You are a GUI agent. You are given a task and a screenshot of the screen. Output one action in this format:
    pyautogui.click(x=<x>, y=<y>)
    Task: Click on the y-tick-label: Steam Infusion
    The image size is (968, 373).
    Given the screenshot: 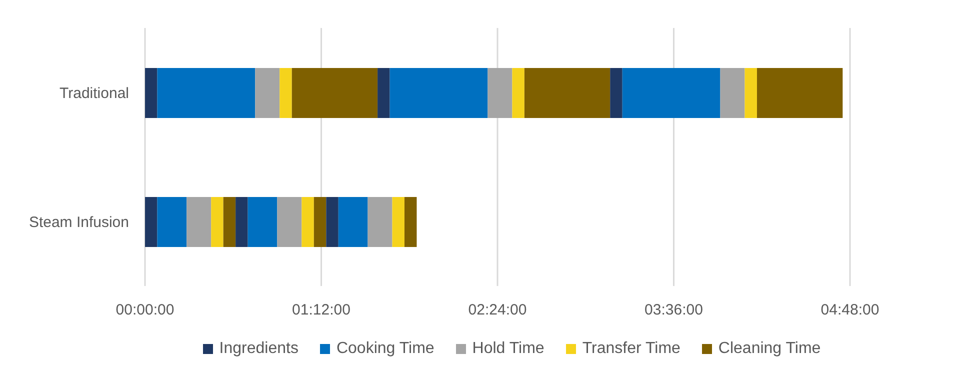 What is the action you would take?
    pyautogui.click(x=78, y=222)
    